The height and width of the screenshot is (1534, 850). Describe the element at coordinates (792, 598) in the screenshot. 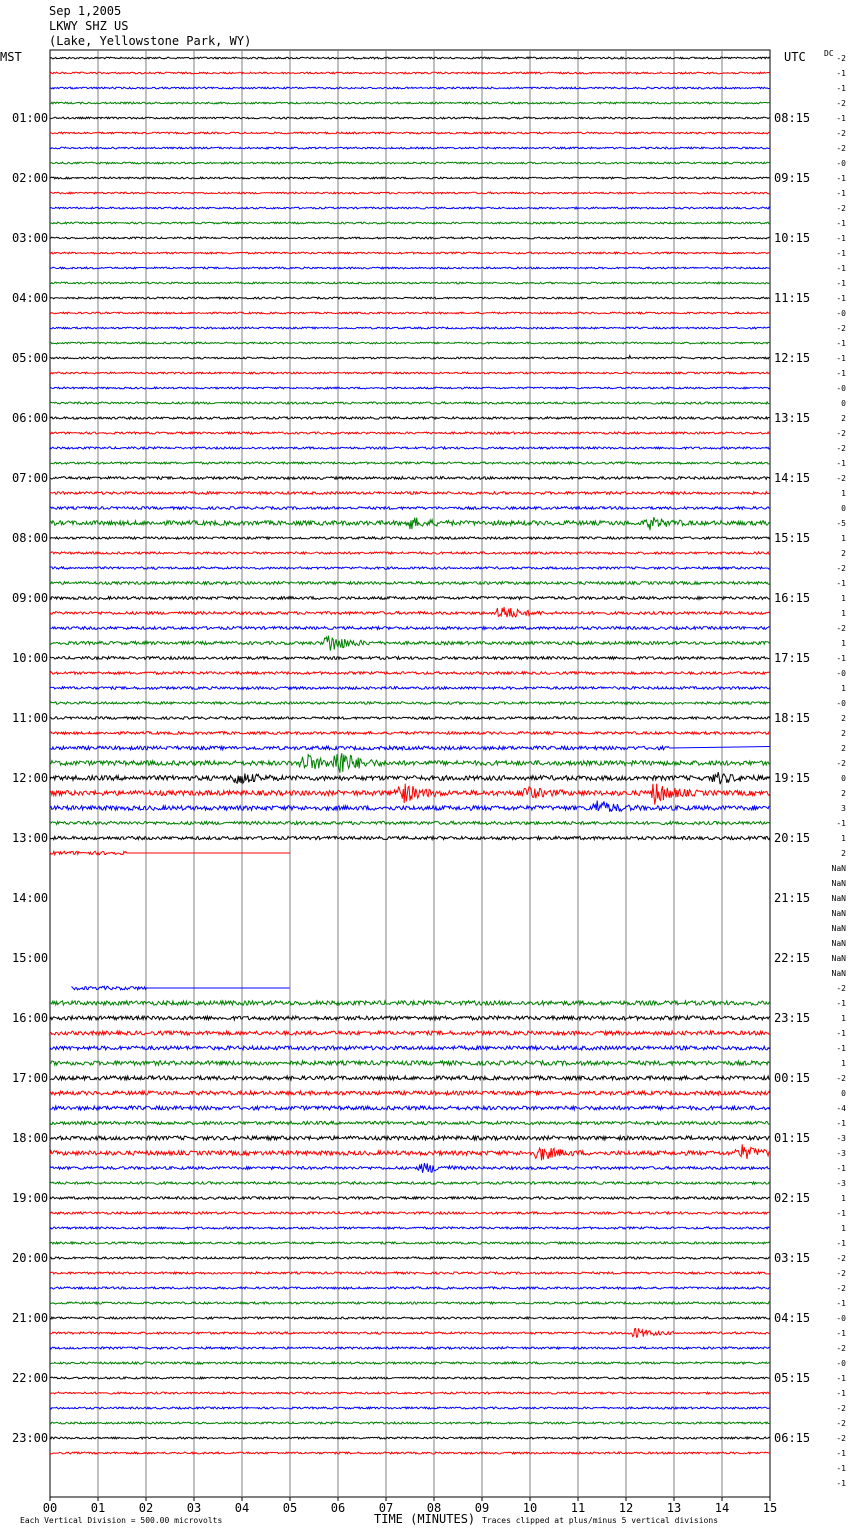

I see `right-hour-label: 16:15` at that location.